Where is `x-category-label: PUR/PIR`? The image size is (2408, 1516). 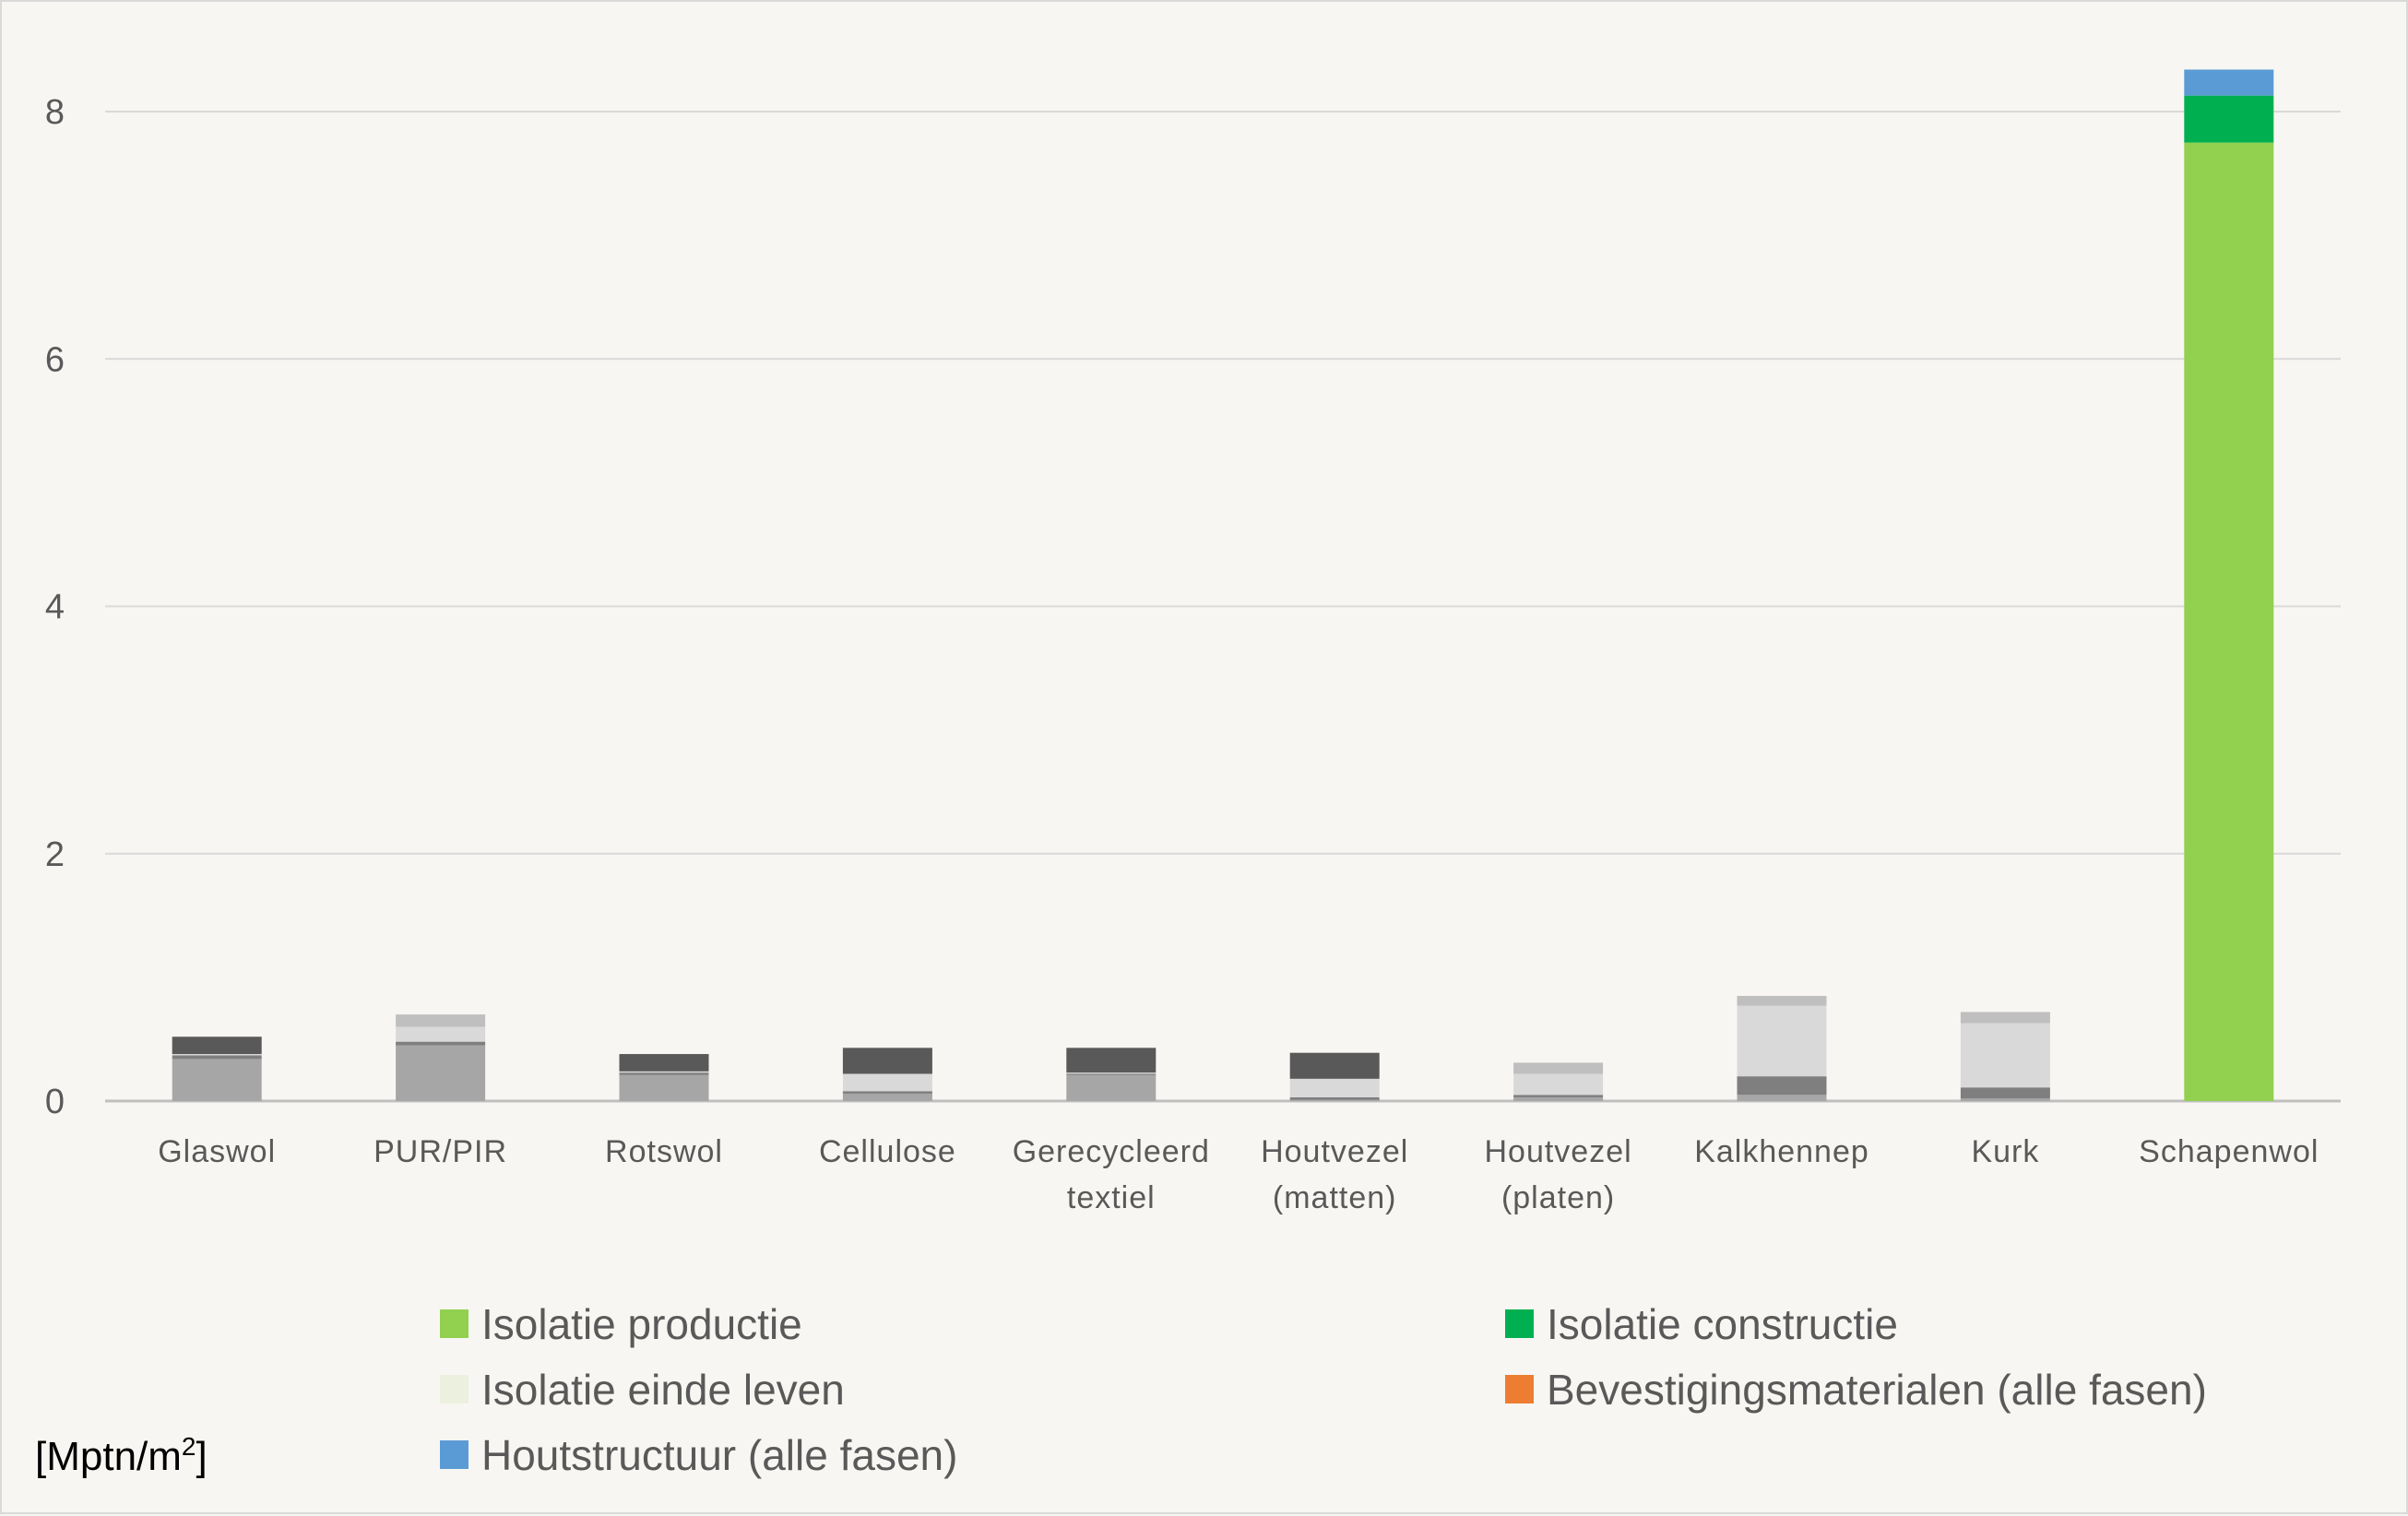
x-category-label: PUR/PIR is located at coordinates (440, 1151).